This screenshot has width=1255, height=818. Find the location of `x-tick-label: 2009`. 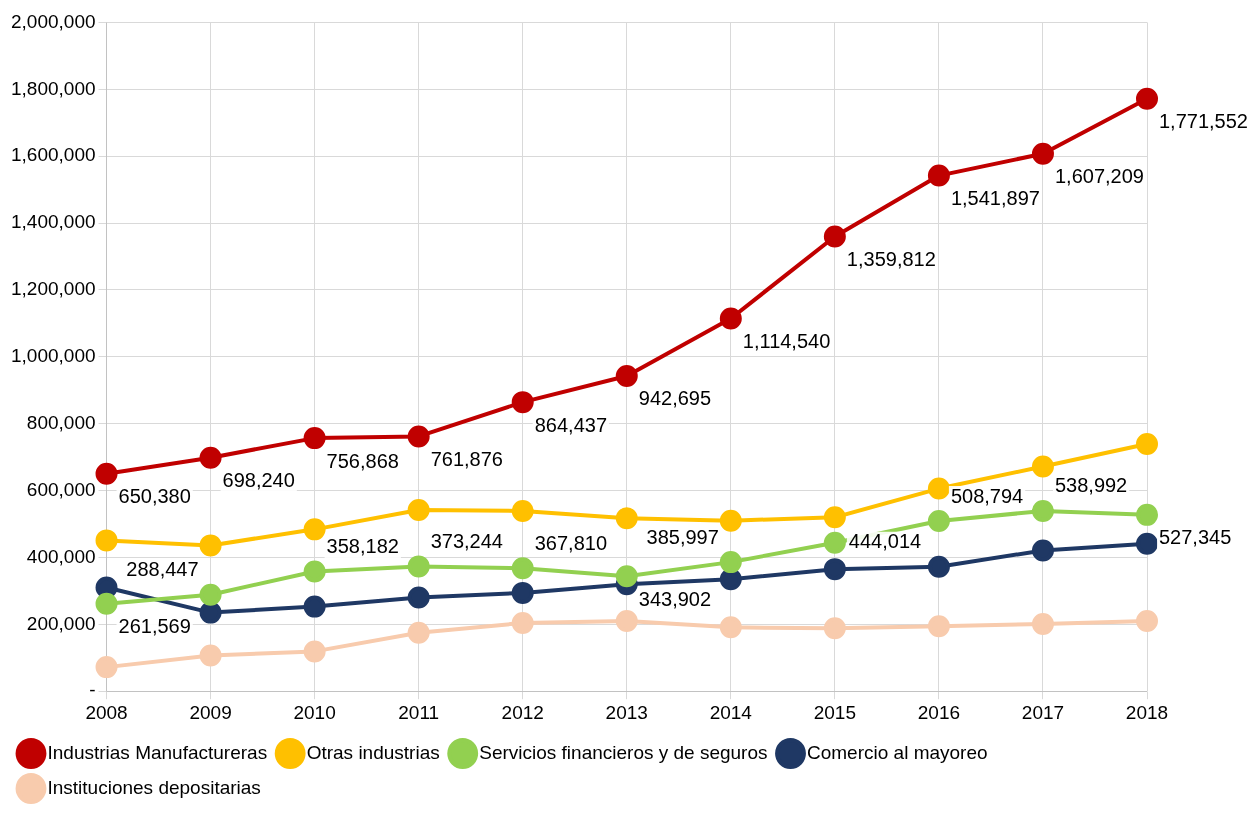

x-tick-label: 2009 is located at coordinates (210, 712).